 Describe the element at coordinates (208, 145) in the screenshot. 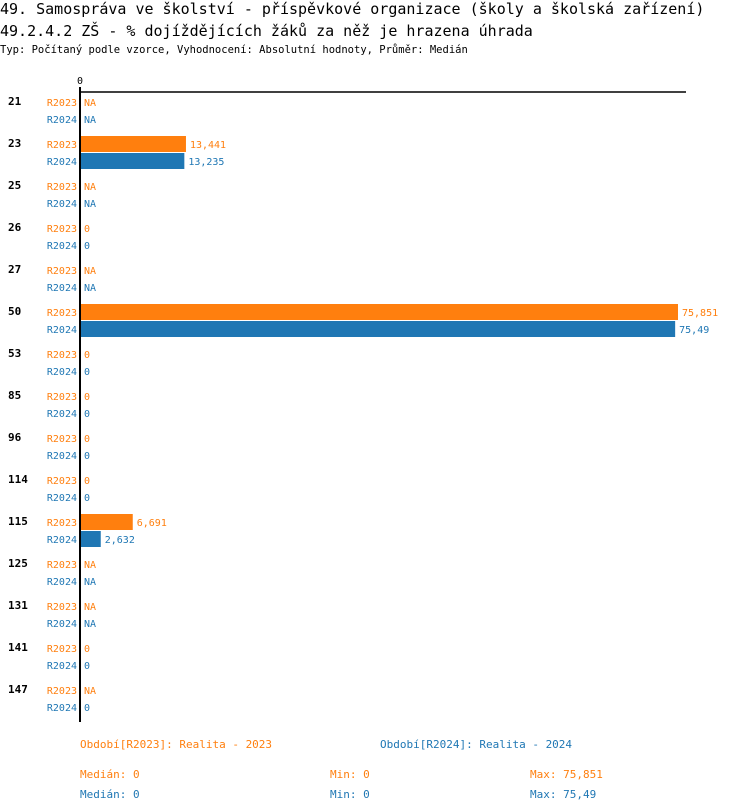

I see `data-label: 13,441` at that location.